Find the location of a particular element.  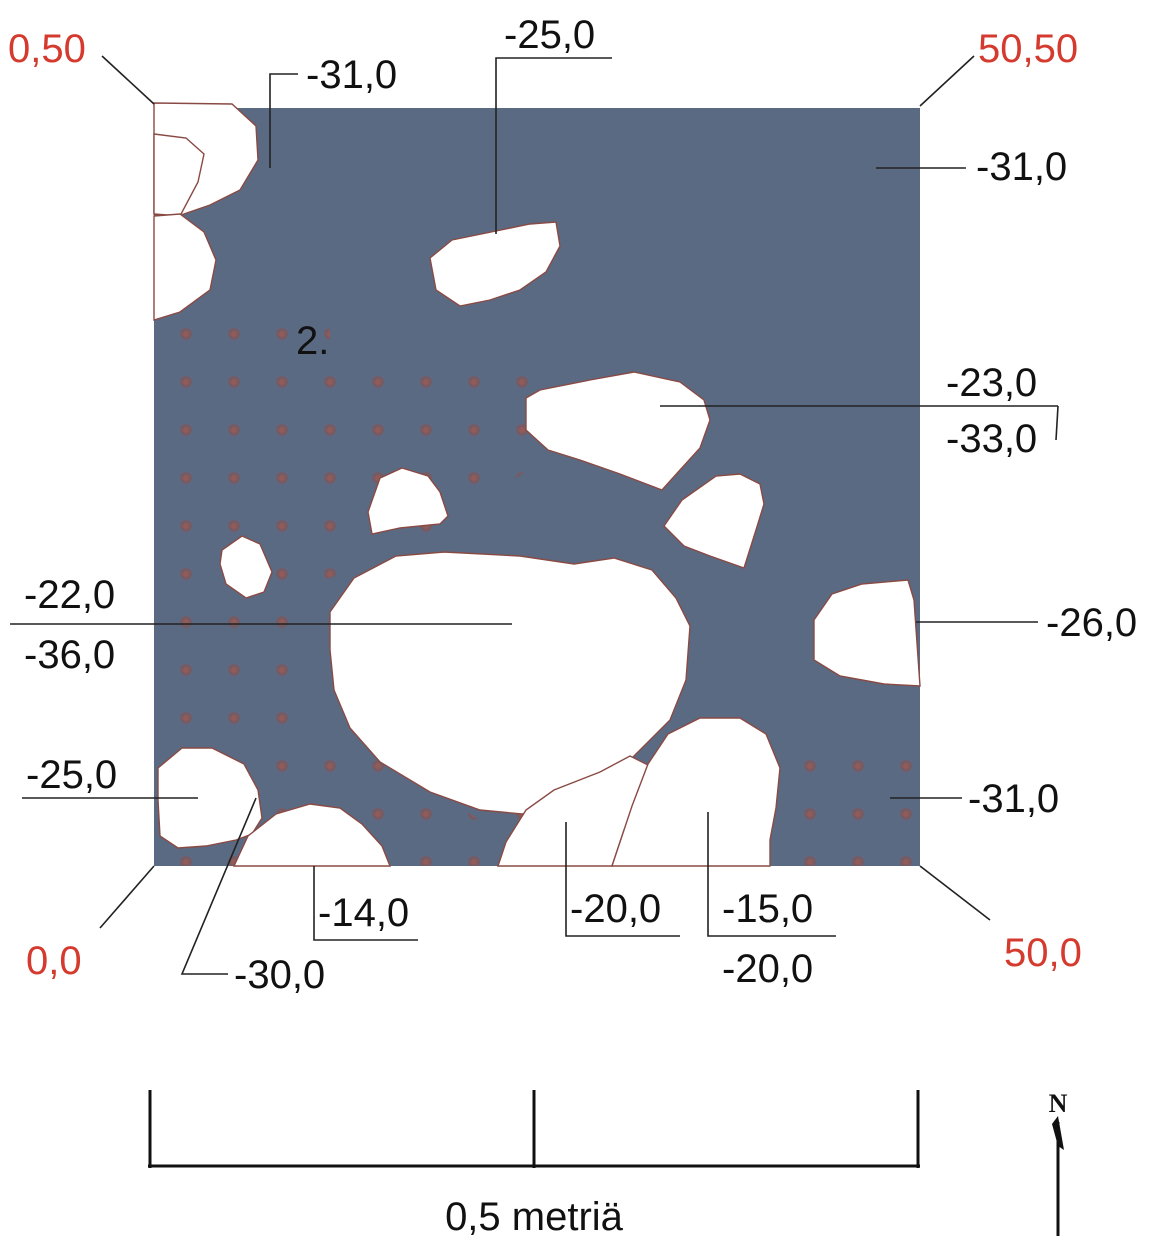

north-arrow-icon is located at coordinates (1058, 1176).